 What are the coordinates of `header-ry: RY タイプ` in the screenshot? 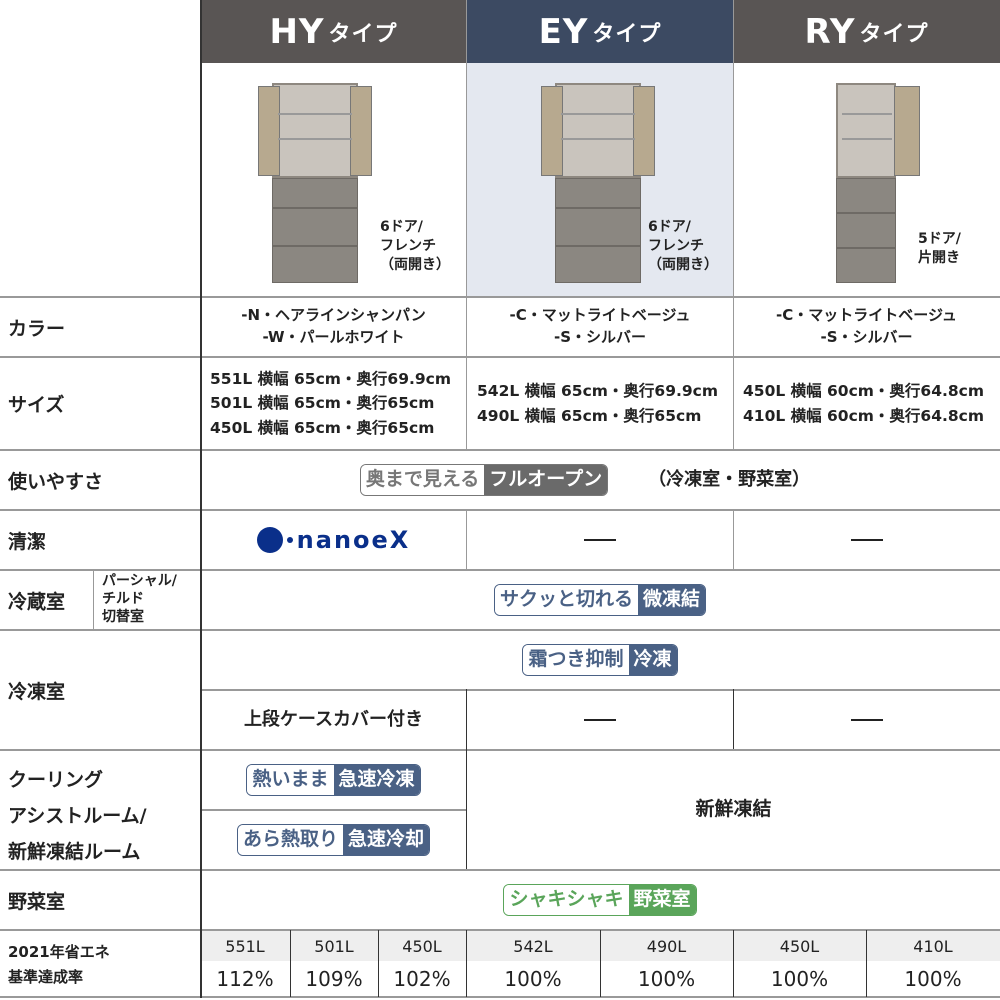 It's located at (866, 31).